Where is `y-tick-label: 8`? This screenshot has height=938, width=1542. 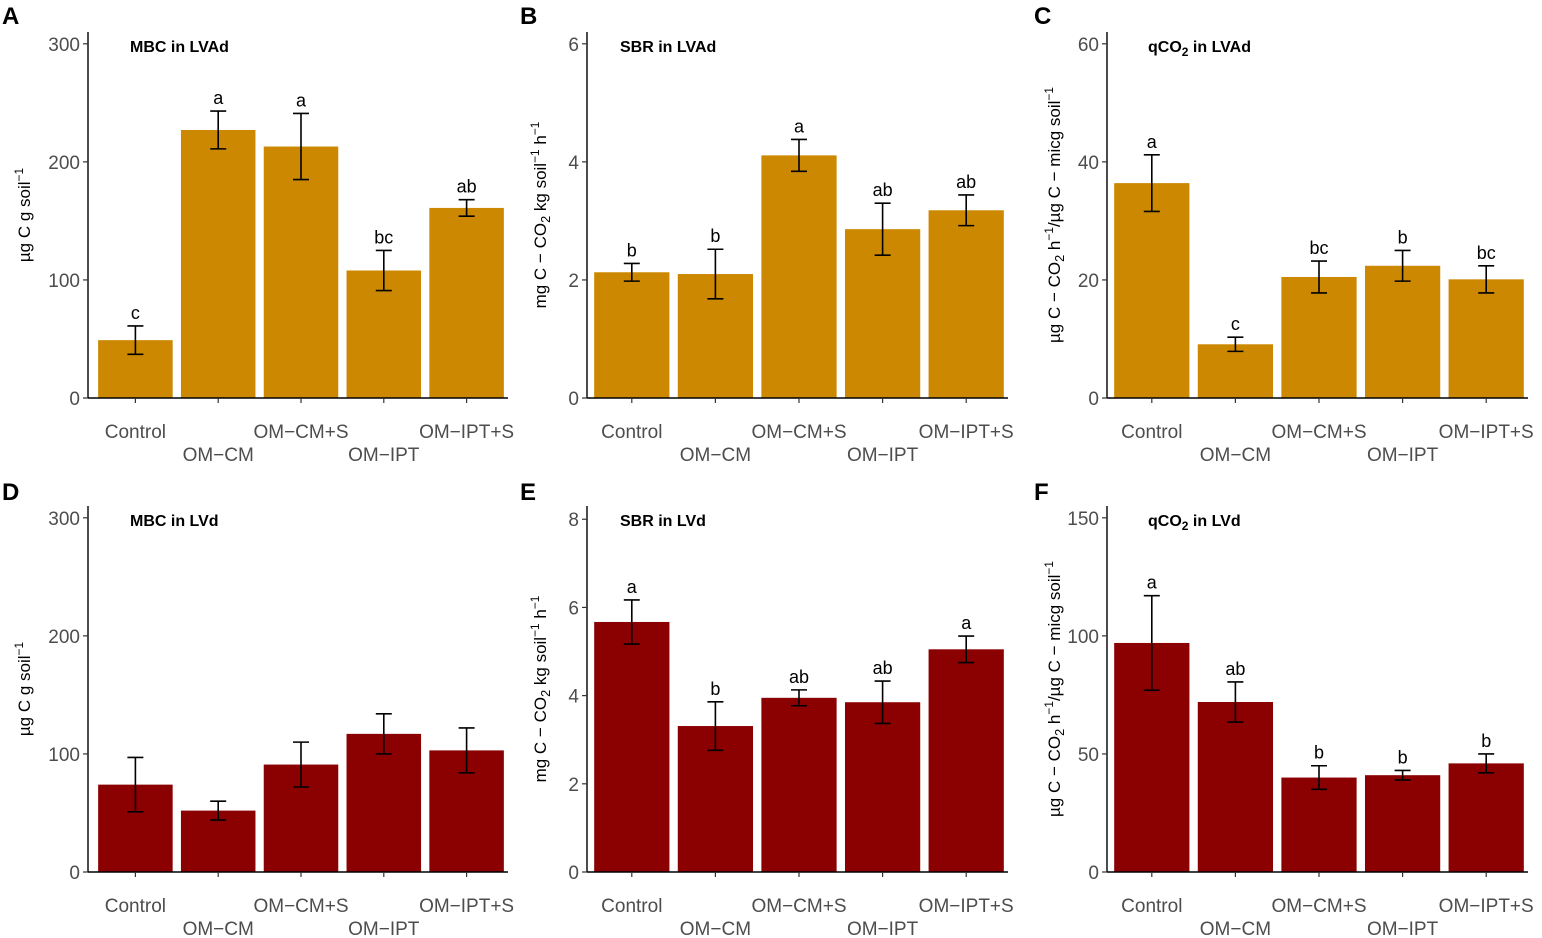
y-tick-label: 8 is located at coordinates (573, 520).